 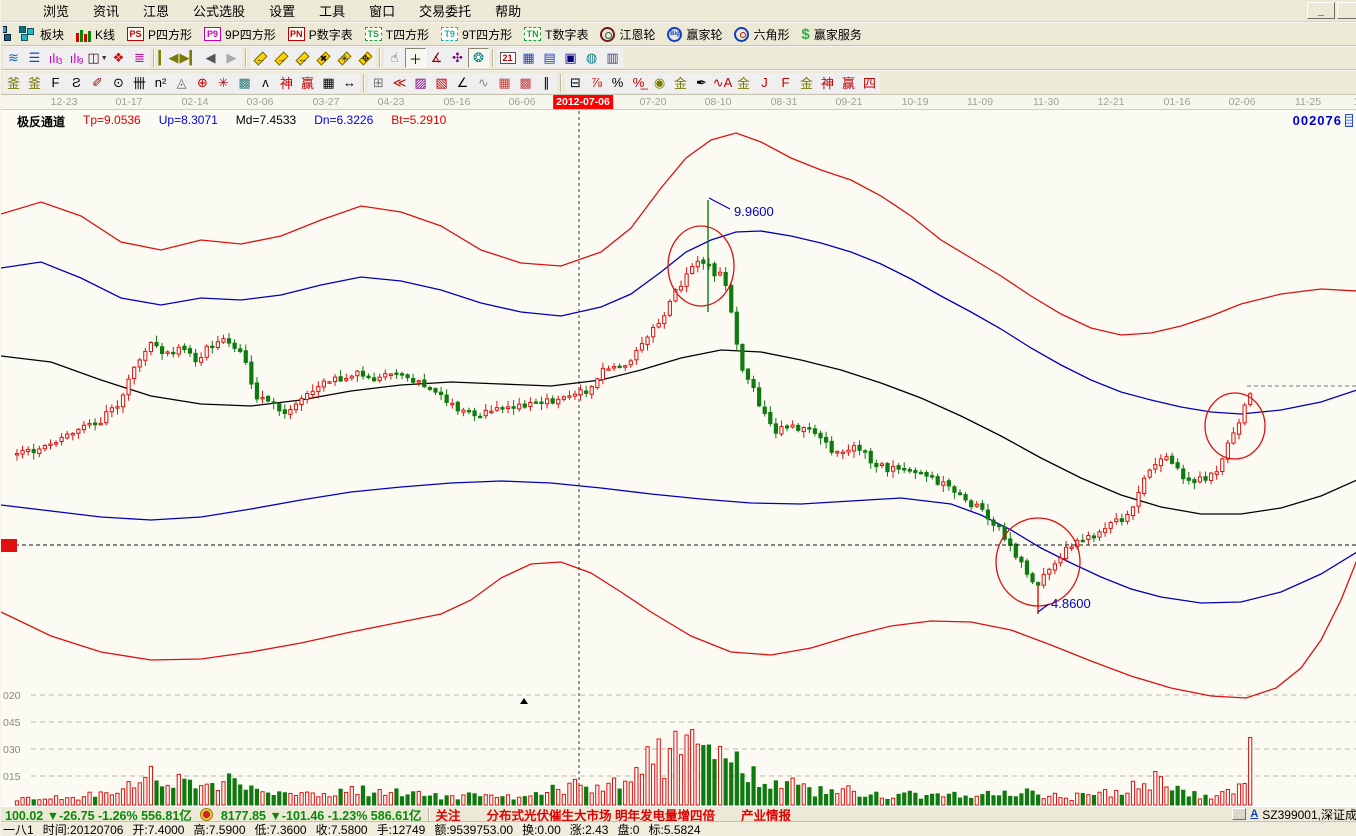 I want to click on pan-hand-icon: ☝, so click(x=394, y=58).